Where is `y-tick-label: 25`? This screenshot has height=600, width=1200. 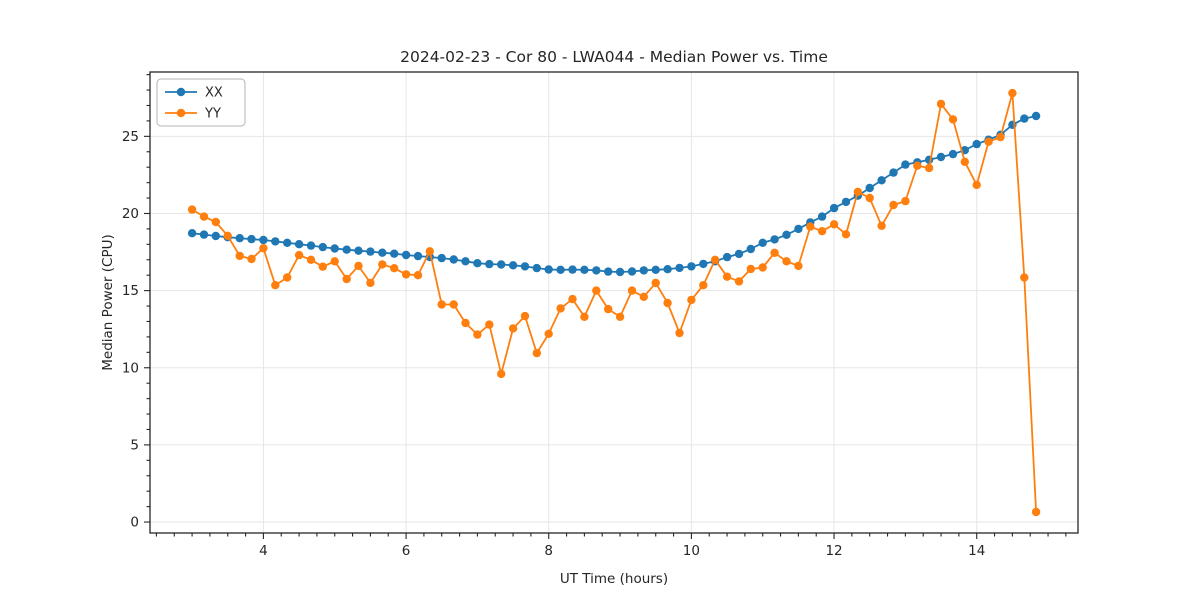
y-tick-label: 25 is located at coordinates (130, 137).